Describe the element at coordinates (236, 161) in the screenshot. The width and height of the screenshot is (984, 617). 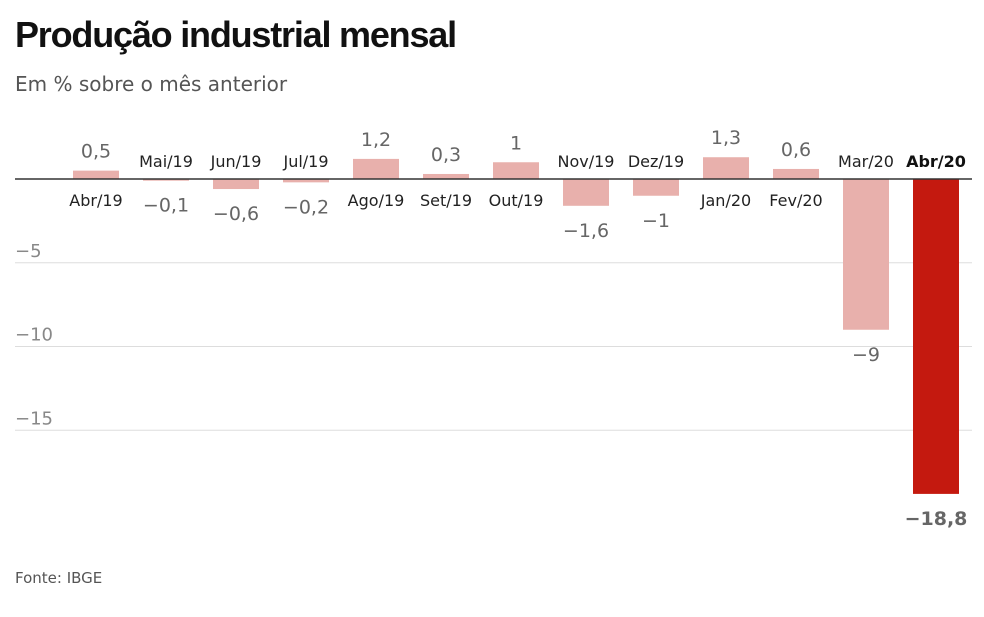
I see `category-label: Jun/19` at that location.